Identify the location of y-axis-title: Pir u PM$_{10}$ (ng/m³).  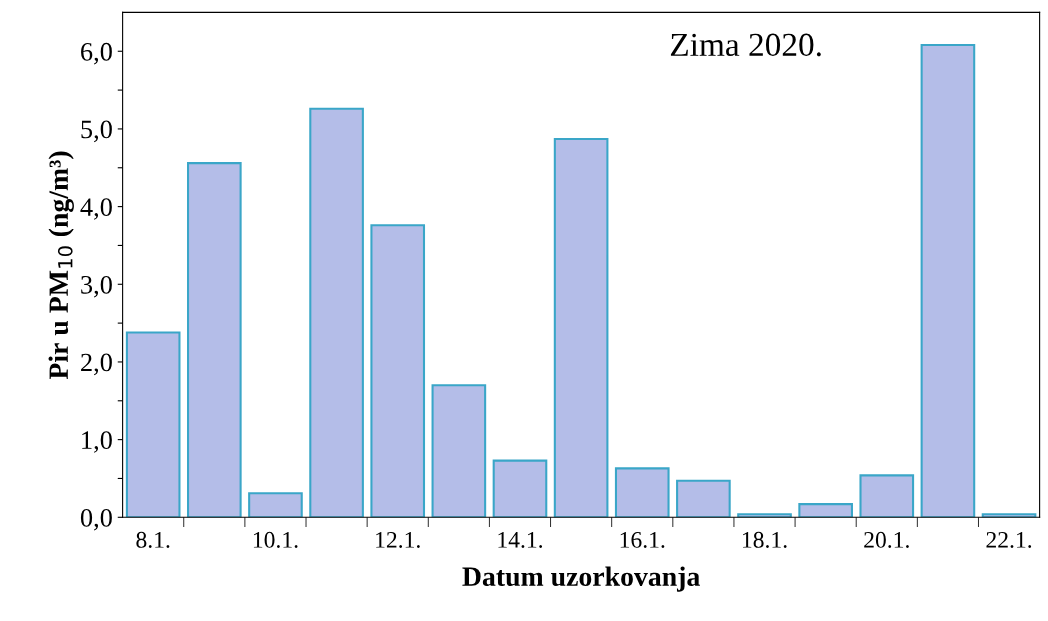
(61, 265).